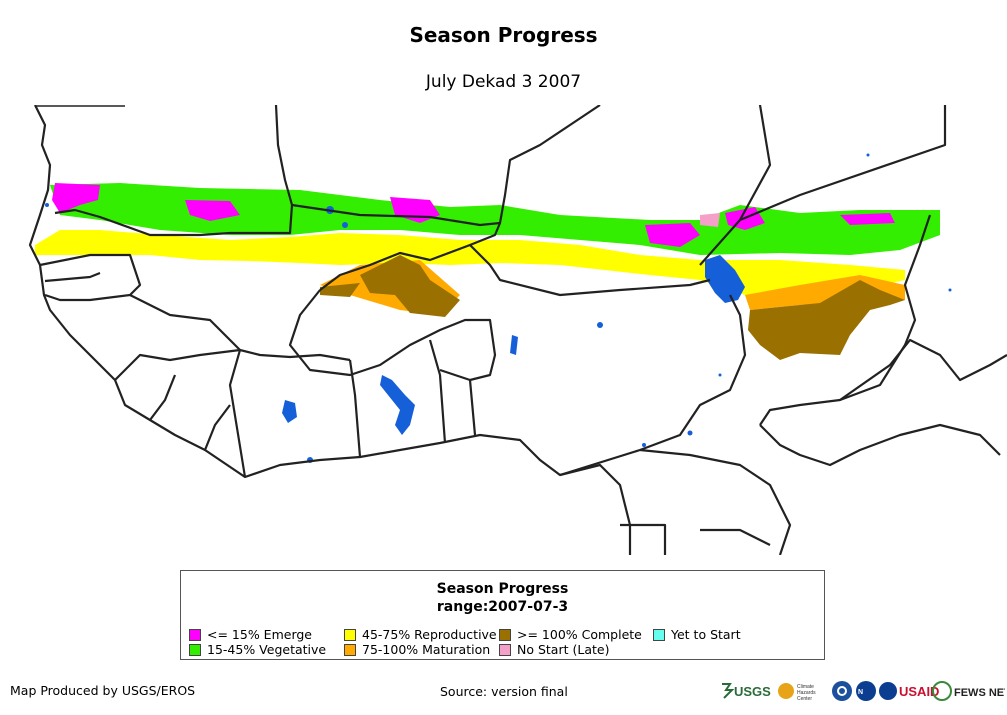  Describe the element at coordinates (452, 391) in the screenshot. I see `border-togo-benin` at that location.